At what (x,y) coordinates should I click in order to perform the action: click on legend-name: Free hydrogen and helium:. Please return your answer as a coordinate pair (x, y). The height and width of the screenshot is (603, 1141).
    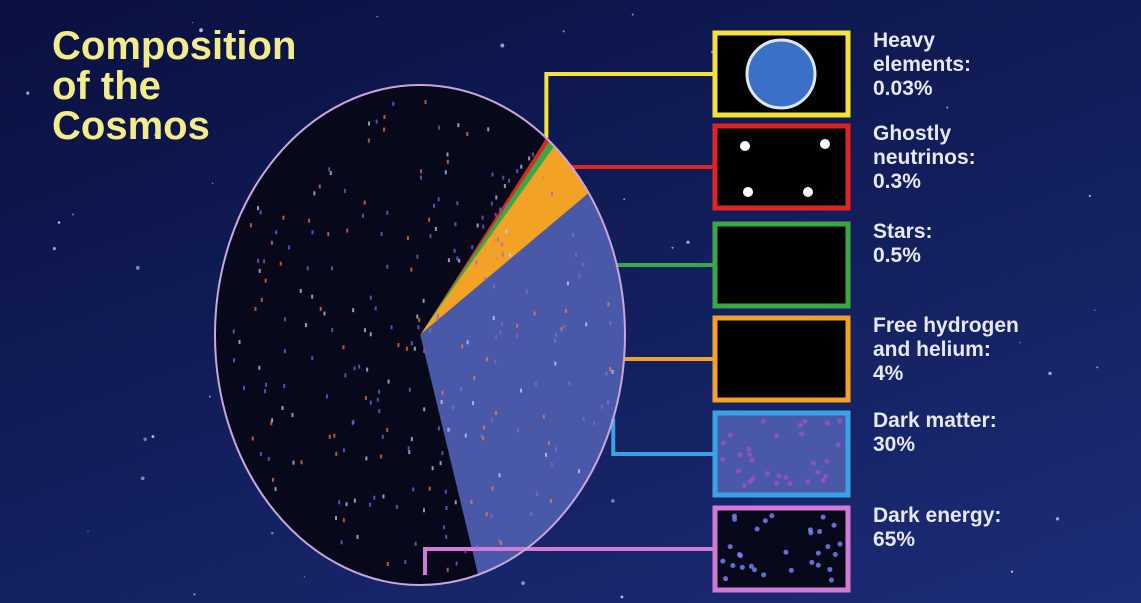
    Looking at the image, I should click on (946, 337).